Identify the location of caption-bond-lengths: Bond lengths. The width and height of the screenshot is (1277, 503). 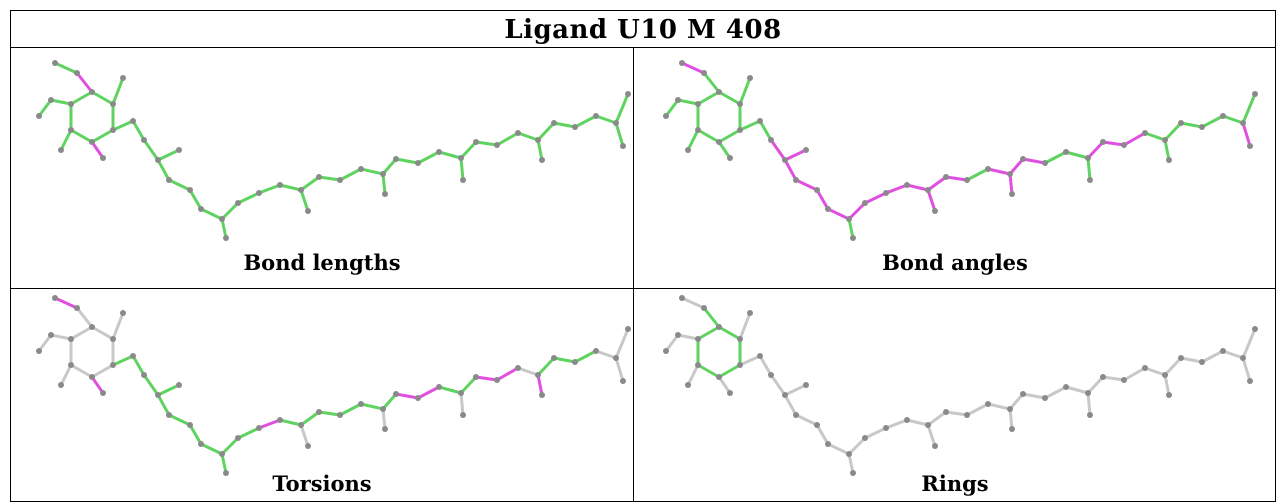
(322, 262).